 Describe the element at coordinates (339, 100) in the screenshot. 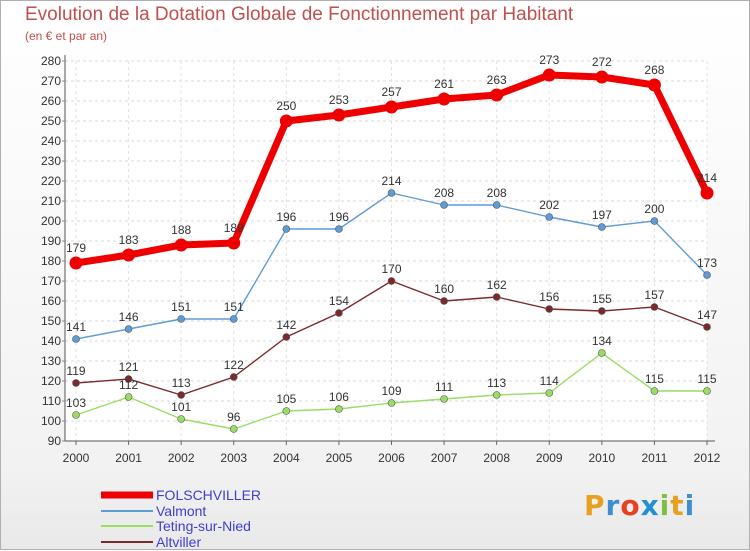

I see `data-label: 253` at that location.